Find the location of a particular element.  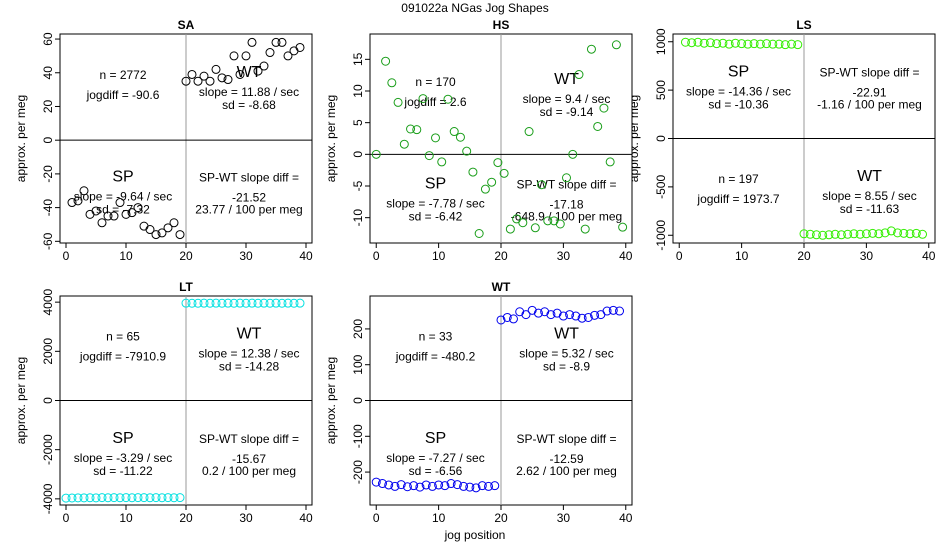

hs-x-tick-label: 0 is located at coordinates (376, 256).